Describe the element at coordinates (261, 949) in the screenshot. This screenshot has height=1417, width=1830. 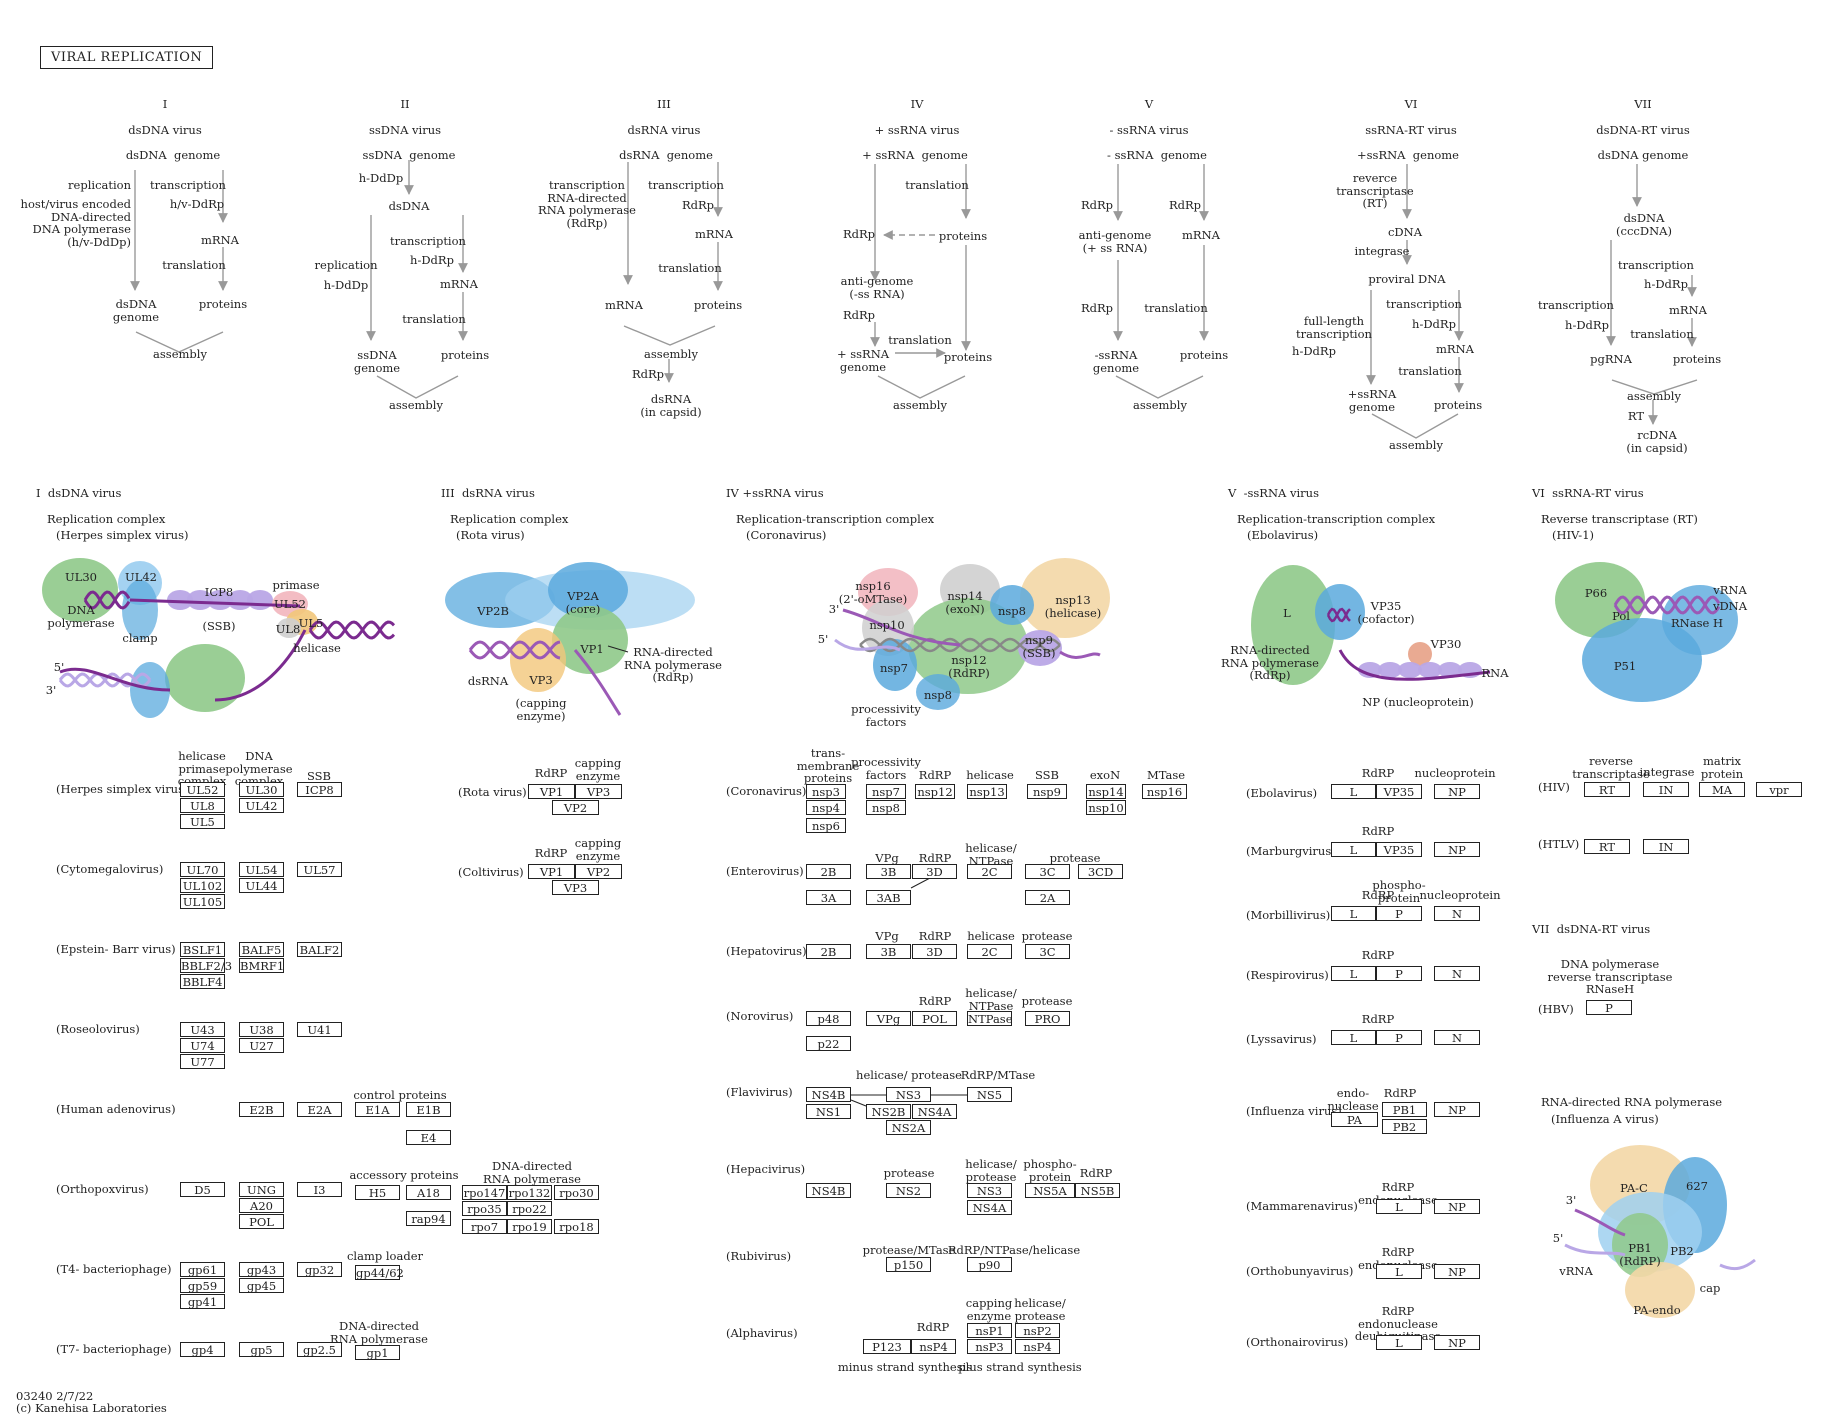
I see `gene-box-balf5: BALF5` at that location.